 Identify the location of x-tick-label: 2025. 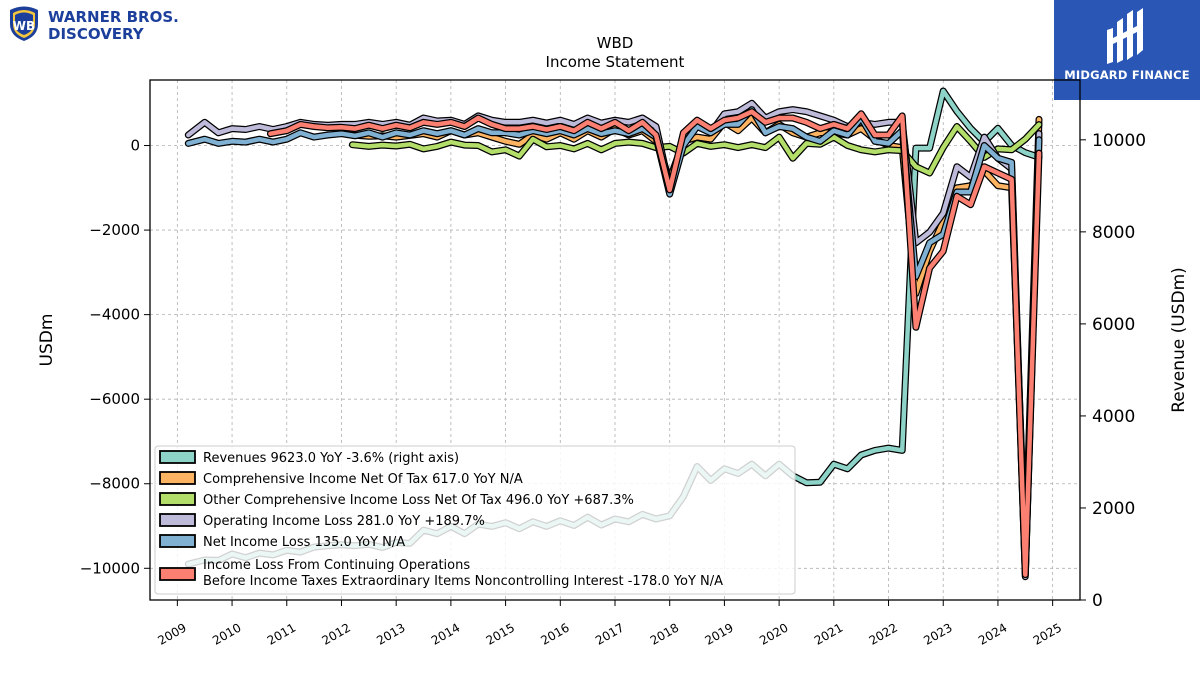
(1047, 633).